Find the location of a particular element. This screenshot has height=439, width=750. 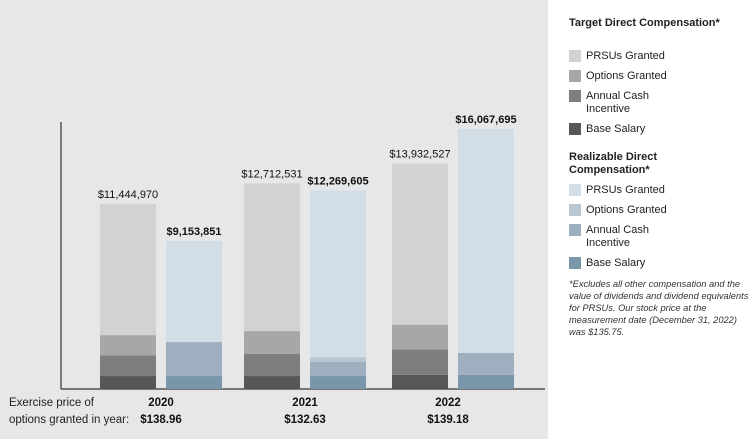

bar-target-2022-prsus-granted is located at coordinates (420, 244).